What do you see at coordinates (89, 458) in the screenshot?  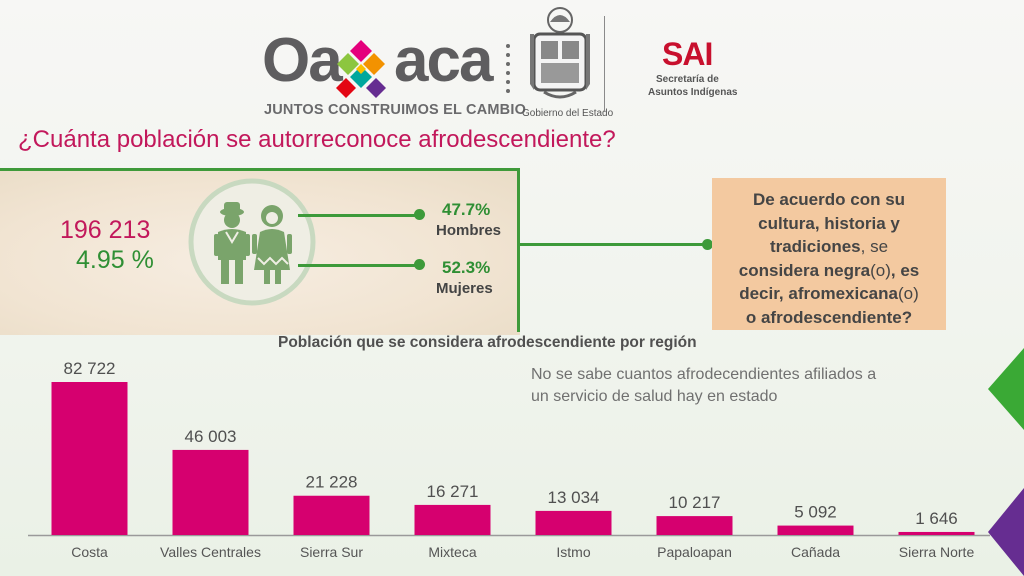 I see `bar-costa` at bounding box center [89, 458].